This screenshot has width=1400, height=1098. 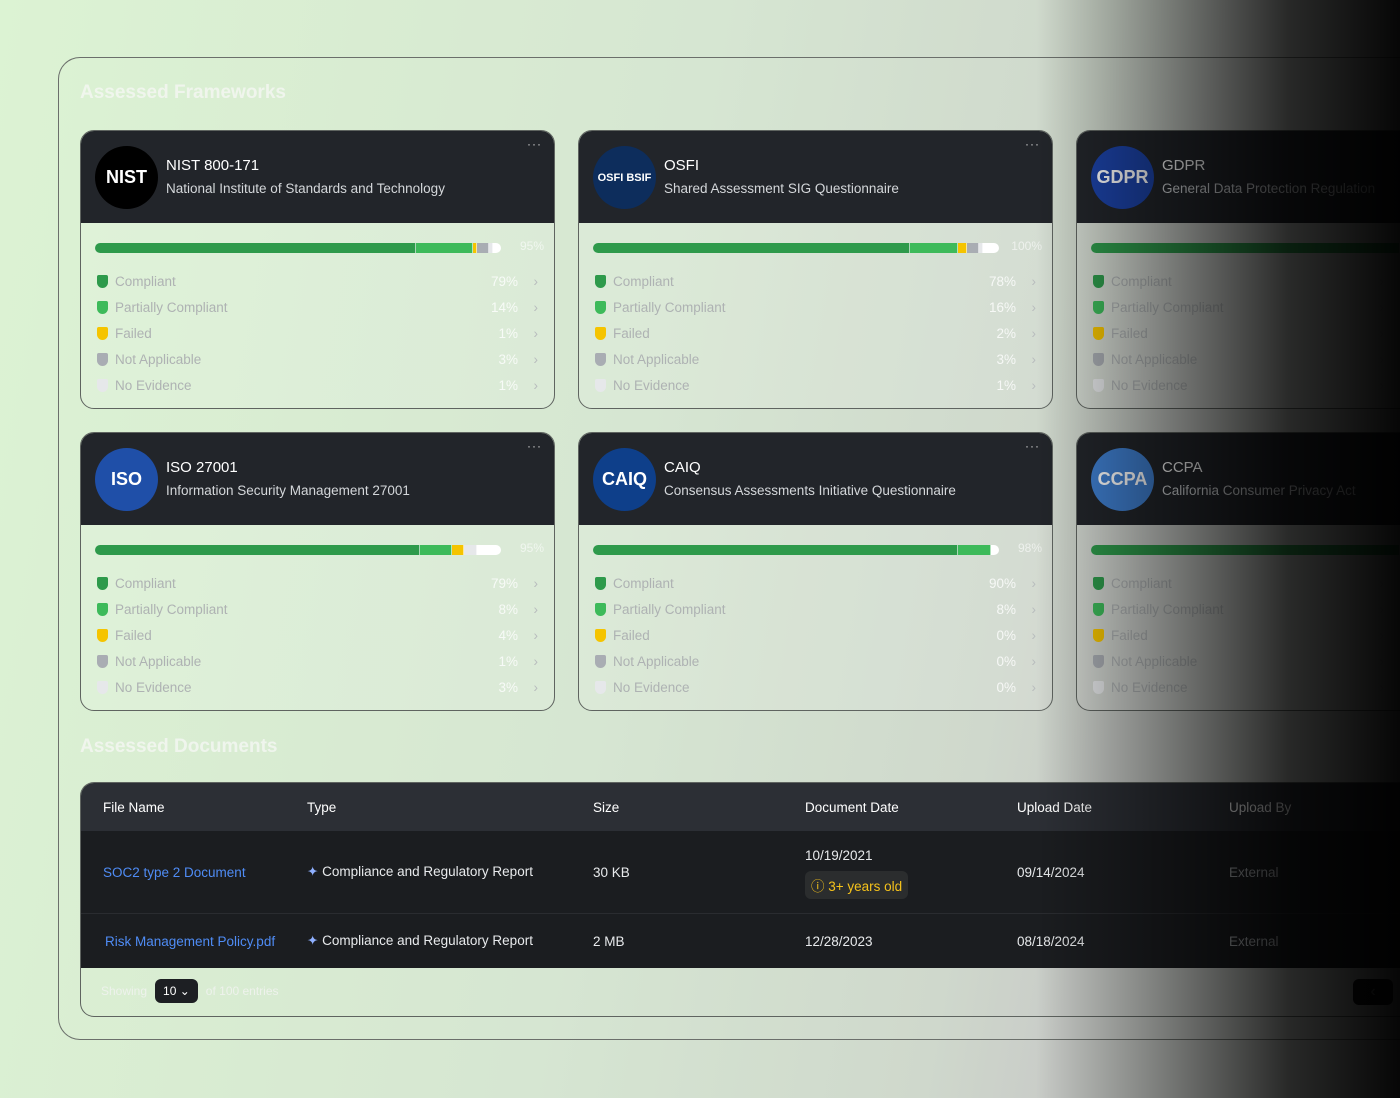 What do you see at coordinates (134, 807) in the screenshot?
I see `col-file-name: File Name` at bounding box center [134, 807].